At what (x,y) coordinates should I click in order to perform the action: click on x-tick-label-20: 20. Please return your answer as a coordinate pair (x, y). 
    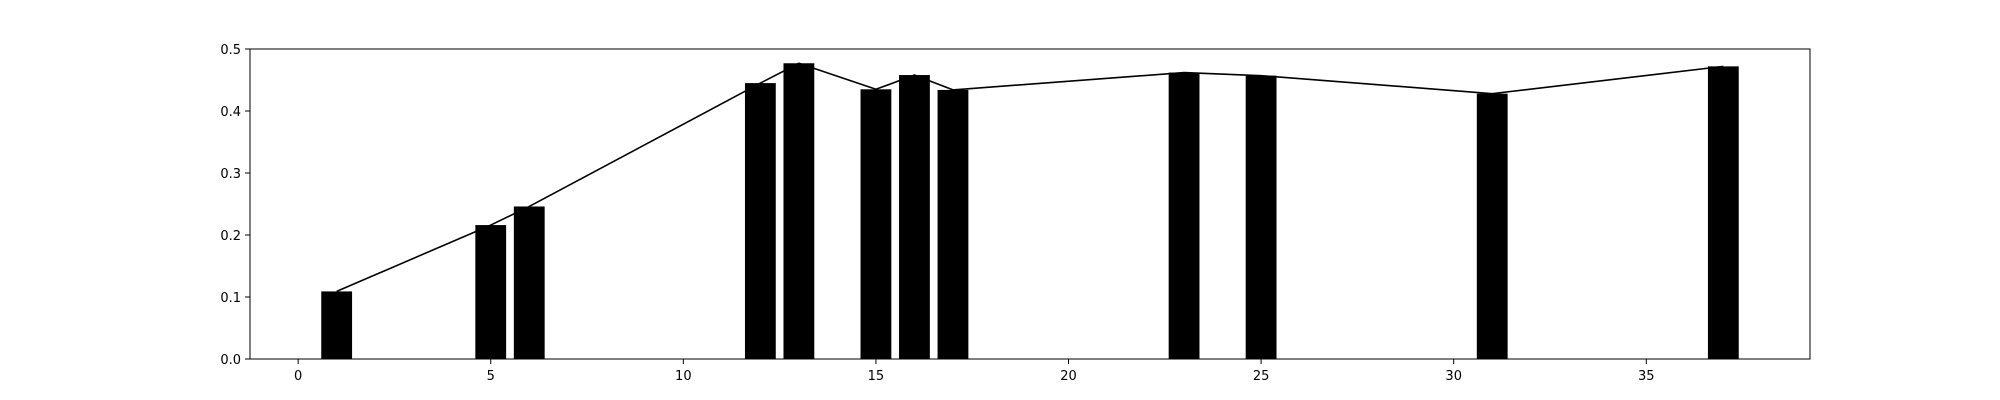
    Looking at the image, I should click on (1068, 376).